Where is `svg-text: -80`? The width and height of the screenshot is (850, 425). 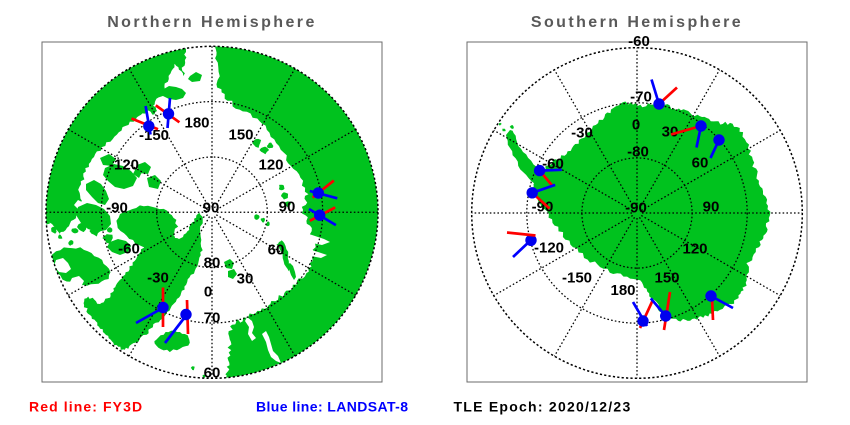
svg-text: -80 is located at coordinates (638, 151).